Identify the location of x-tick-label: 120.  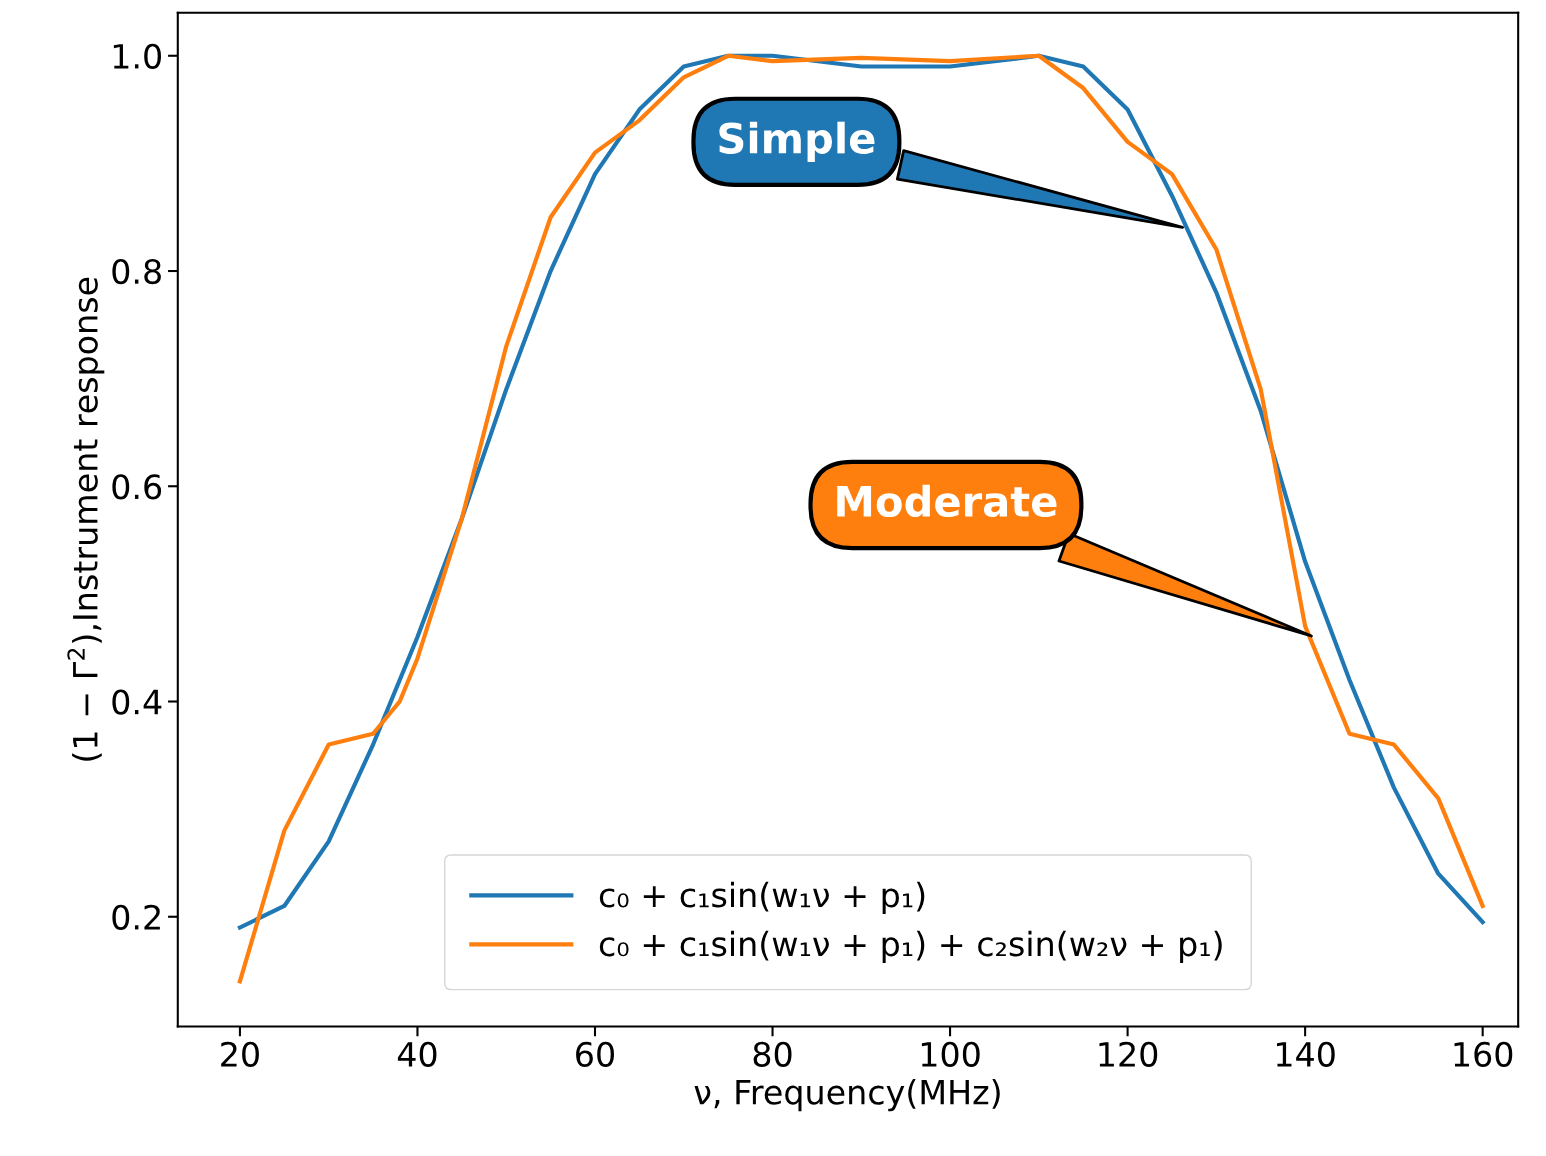
(1128, 1054).